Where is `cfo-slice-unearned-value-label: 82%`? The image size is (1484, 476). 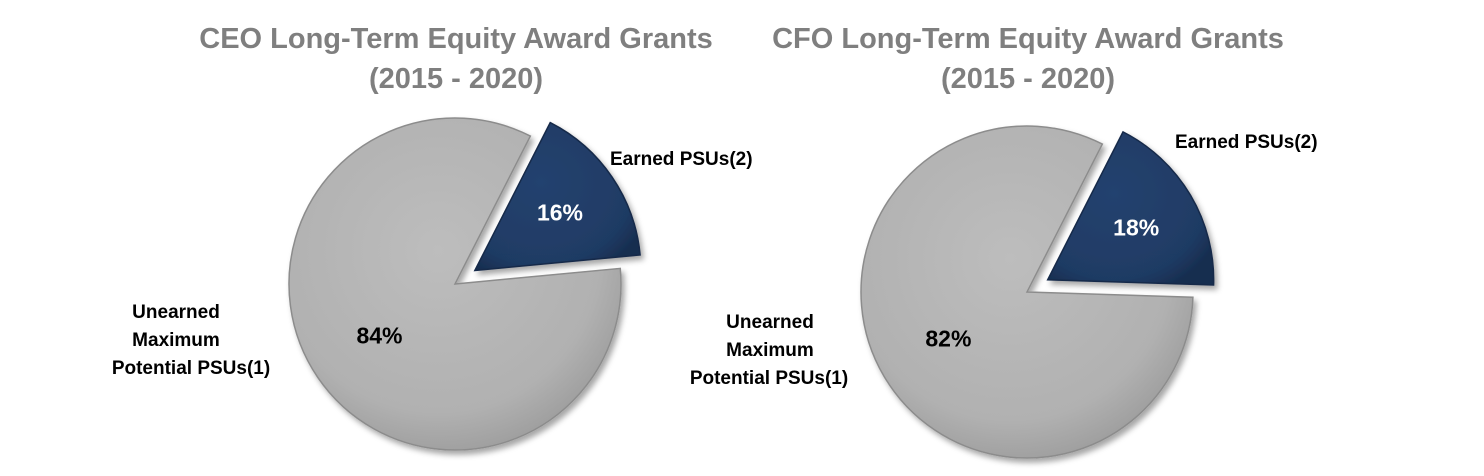
cfo-slice-unearned-value-label: 82% is located at coordinates (948, 339).